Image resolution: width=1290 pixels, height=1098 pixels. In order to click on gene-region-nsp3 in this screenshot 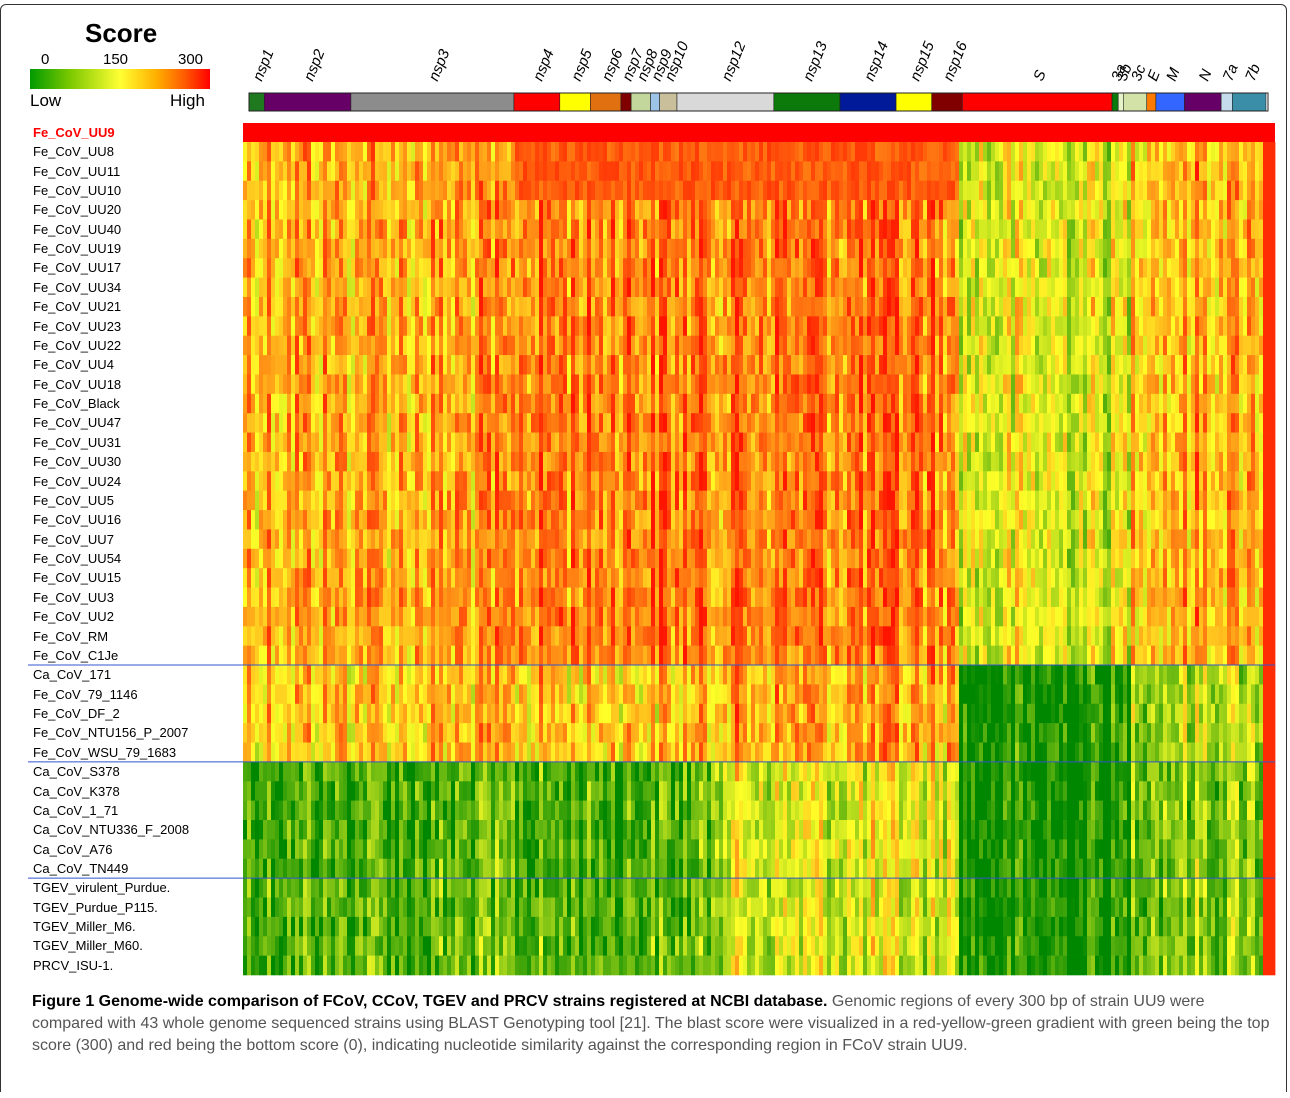, I will do `click(432, 102)`.